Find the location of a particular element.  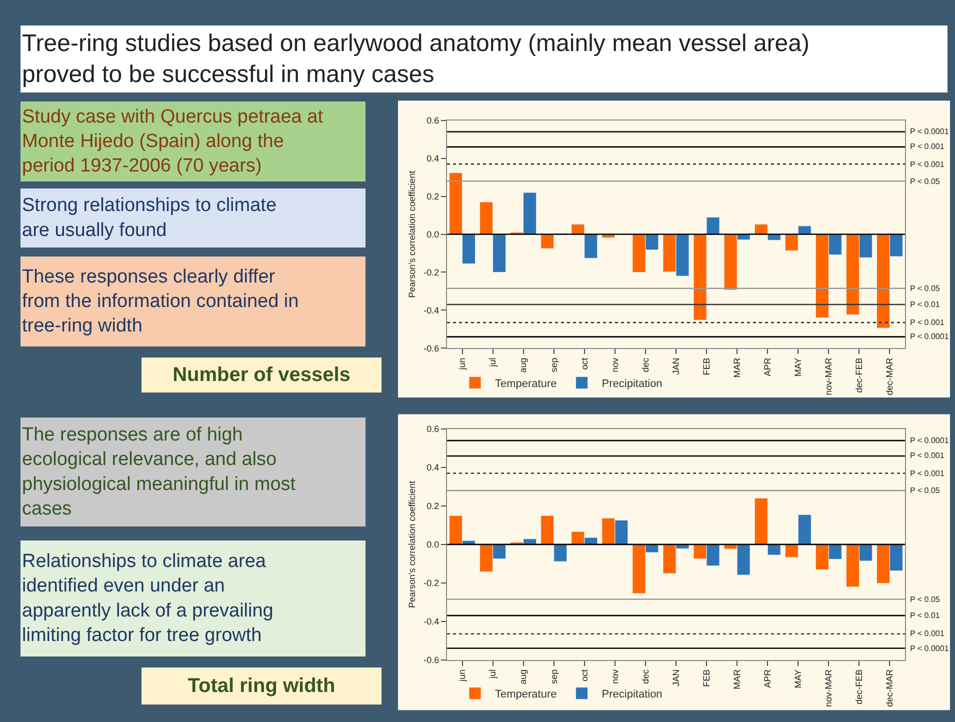

text: These responses clearly differ from the information contained in tree-ring width is located at coordinates (160, 301).